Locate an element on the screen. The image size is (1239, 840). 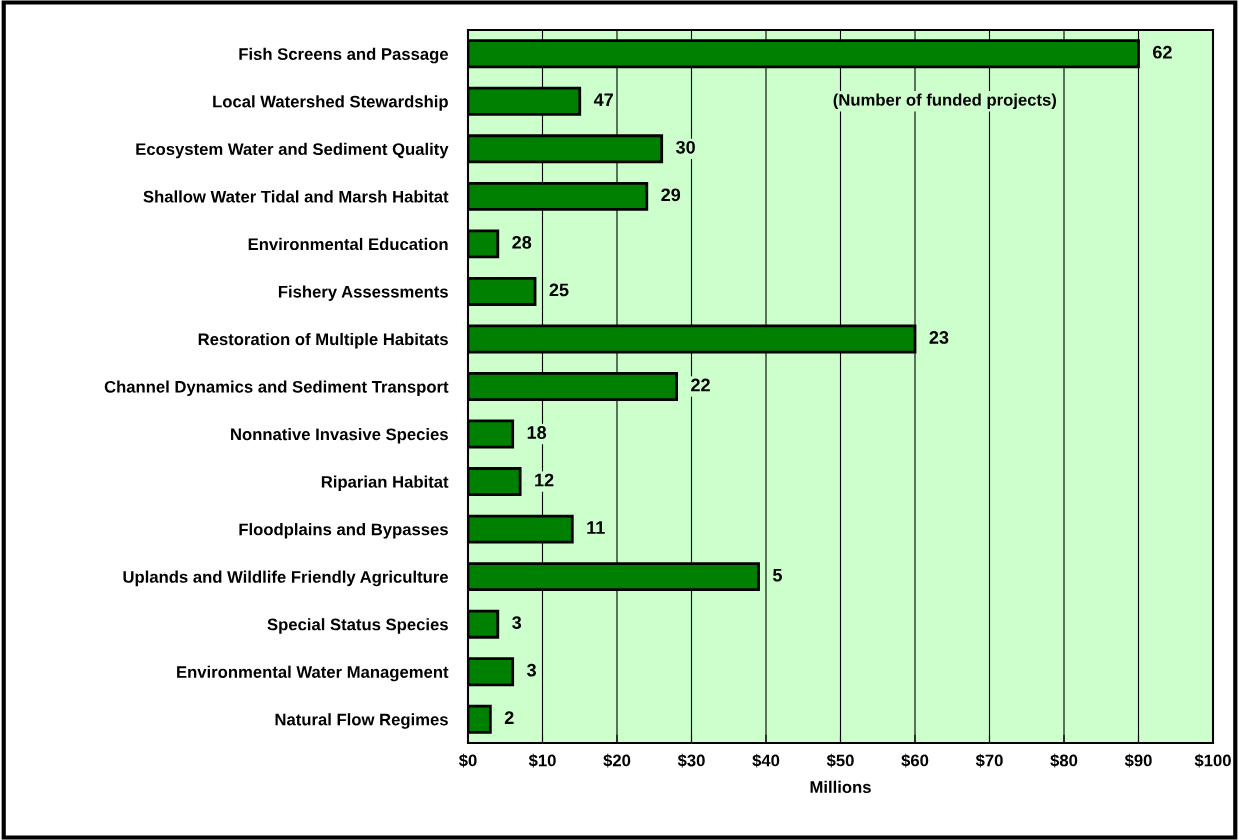
x-tick-label: $30 is located at coordinates (691, 760).